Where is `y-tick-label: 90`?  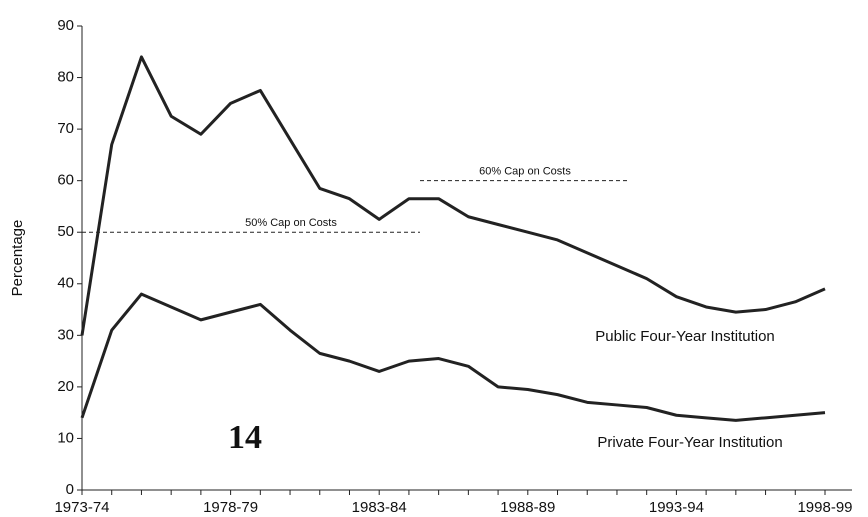
y-tick-label: 90 is located at coordinates (65, 25).